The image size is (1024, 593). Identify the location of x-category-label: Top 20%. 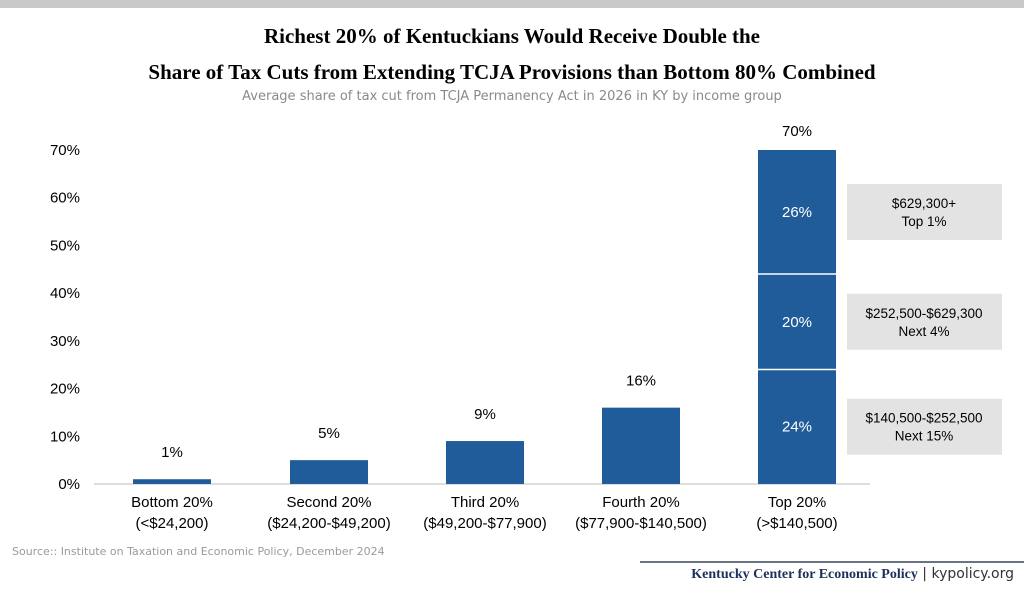
(797, 502).